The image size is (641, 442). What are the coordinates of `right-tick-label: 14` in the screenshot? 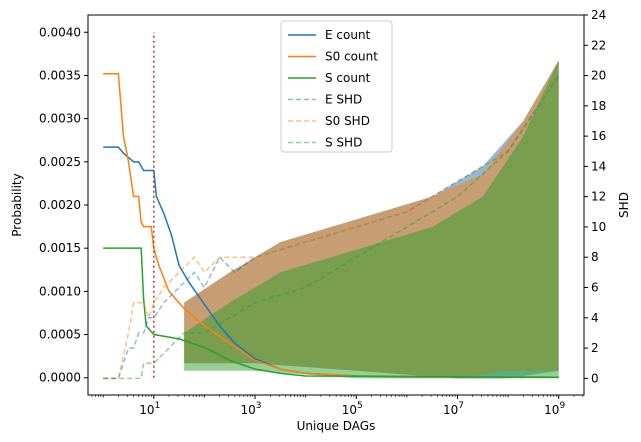 It's located at (598, 166).